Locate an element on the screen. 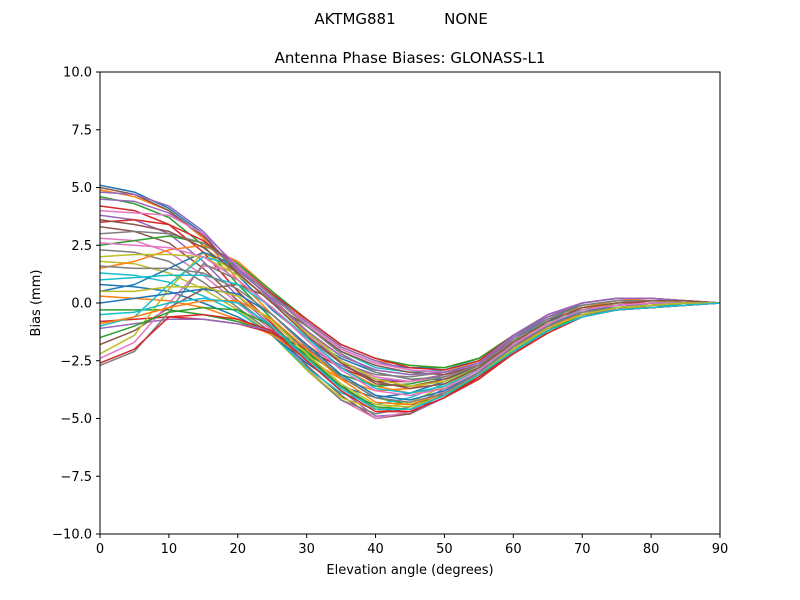  x-tick-label: 50 is located at coordinates (444, 549).